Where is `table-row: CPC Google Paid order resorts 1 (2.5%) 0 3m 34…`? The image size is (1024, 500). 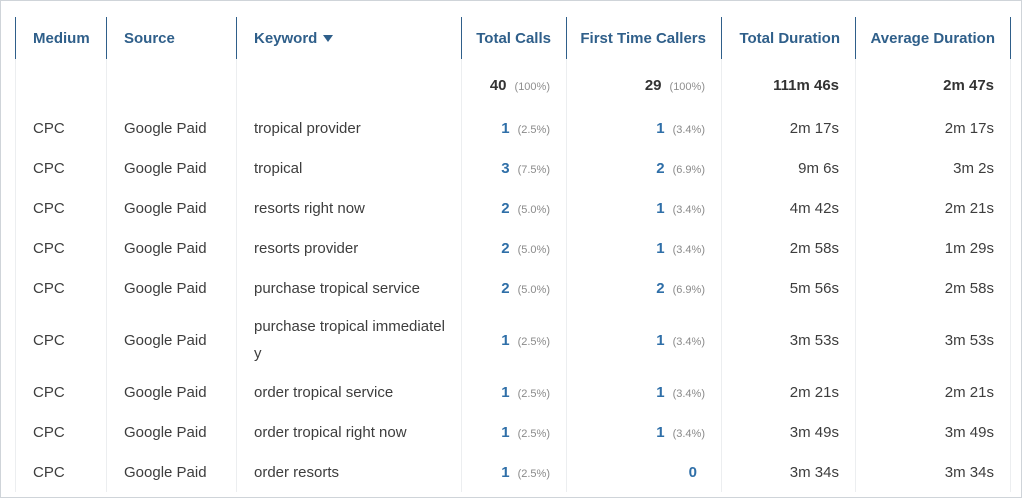 table-row: CPC Google Paid order resorts 1 (2.5%) 0 3m 34… is located at coordinates (513, 472).